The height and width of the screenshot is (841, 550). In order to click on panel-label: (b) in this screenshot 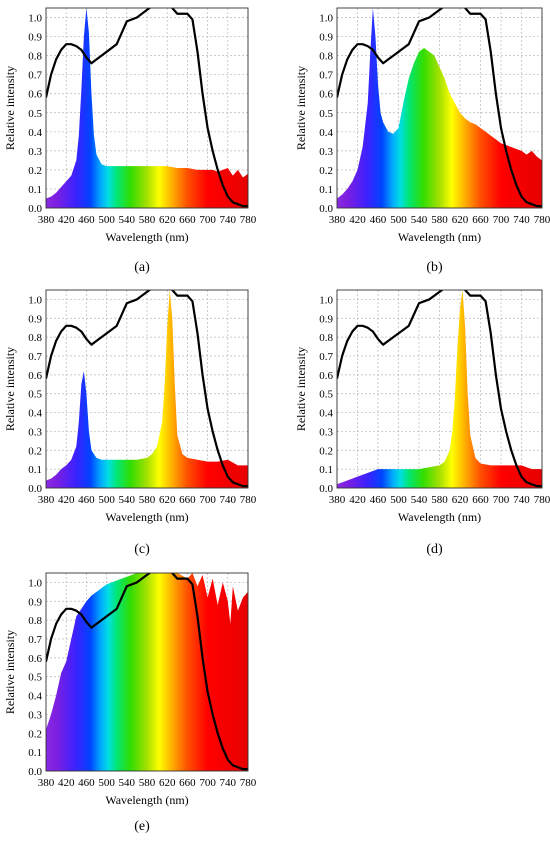, I will do `click(434, 267)`.